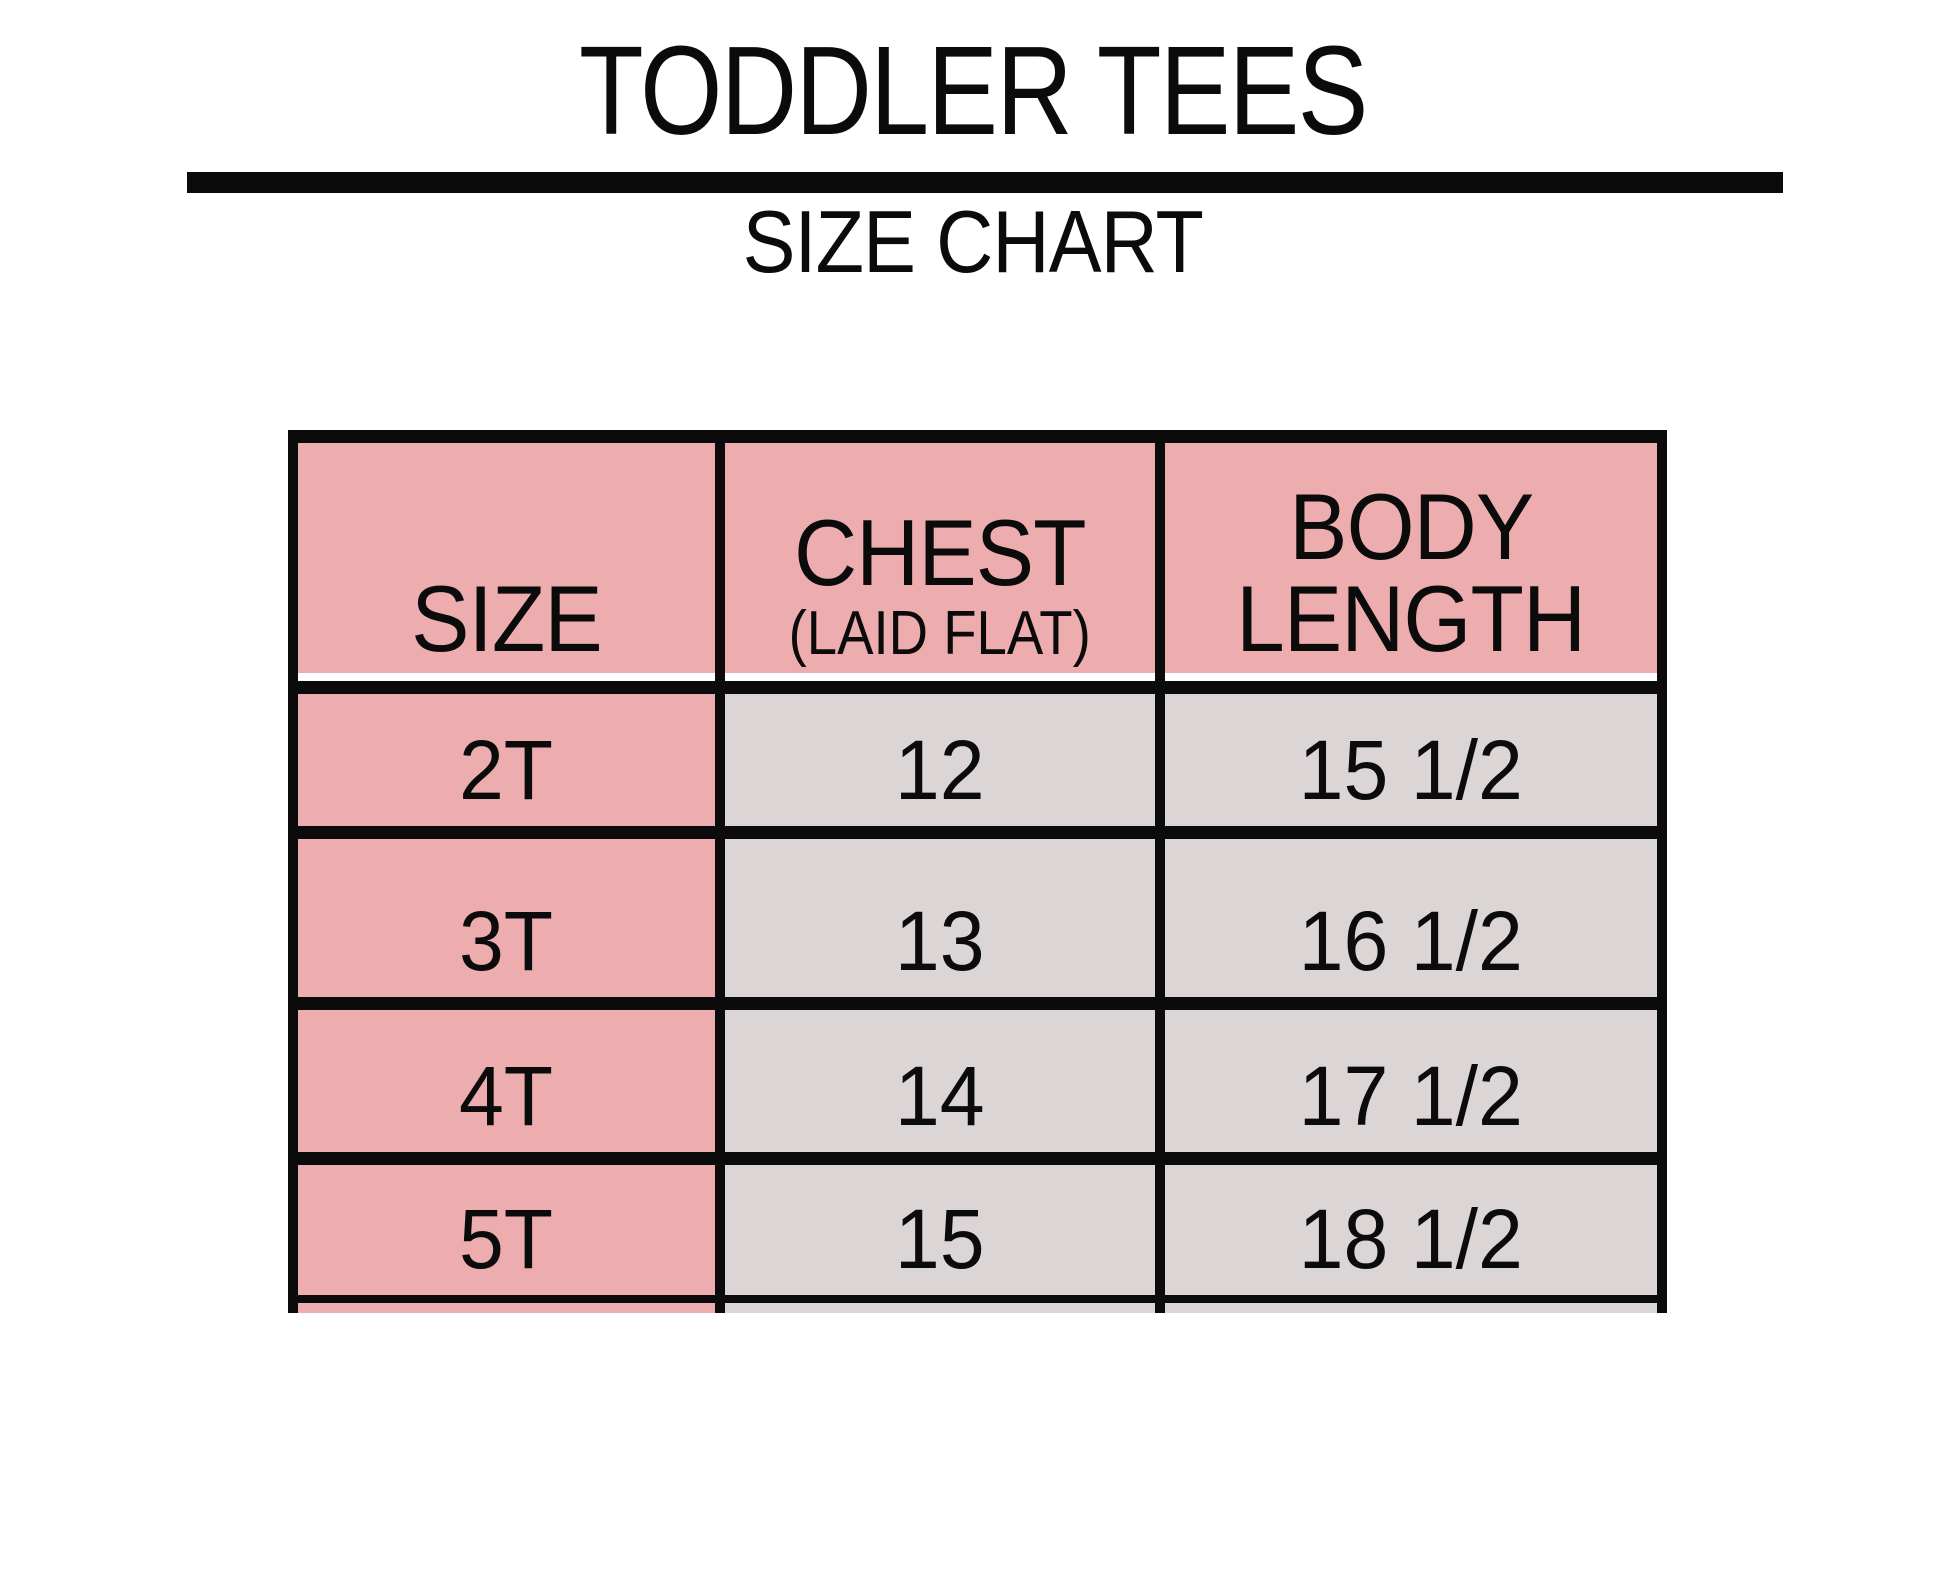  What do you see at coordinates (1662, 1308) in the screenshot?
I see `spill-right-border-nub` at bounding box center [1662, 1308].